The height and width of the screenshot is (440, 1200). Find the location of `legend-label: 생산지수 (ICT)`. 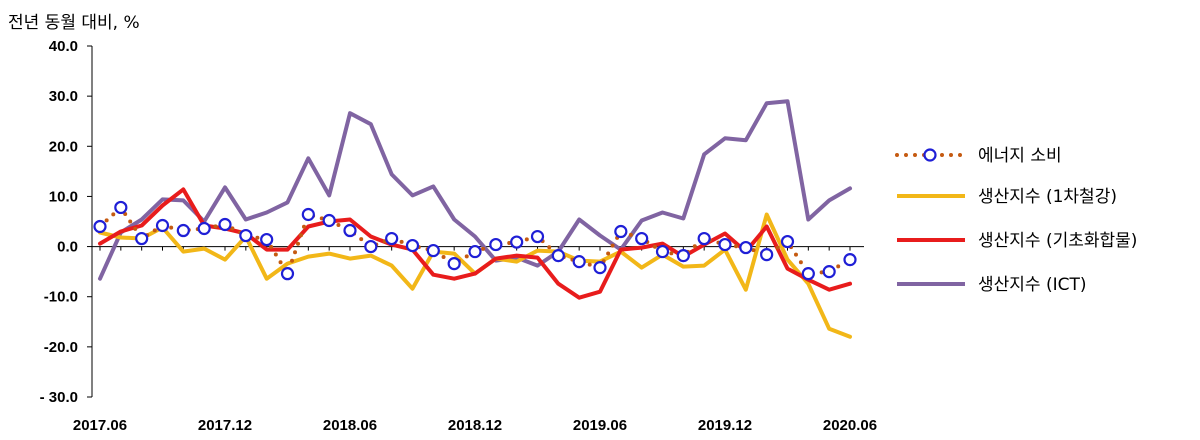

legend-label: 생산지수 (ICT) is located at coordinates (1032, 285).